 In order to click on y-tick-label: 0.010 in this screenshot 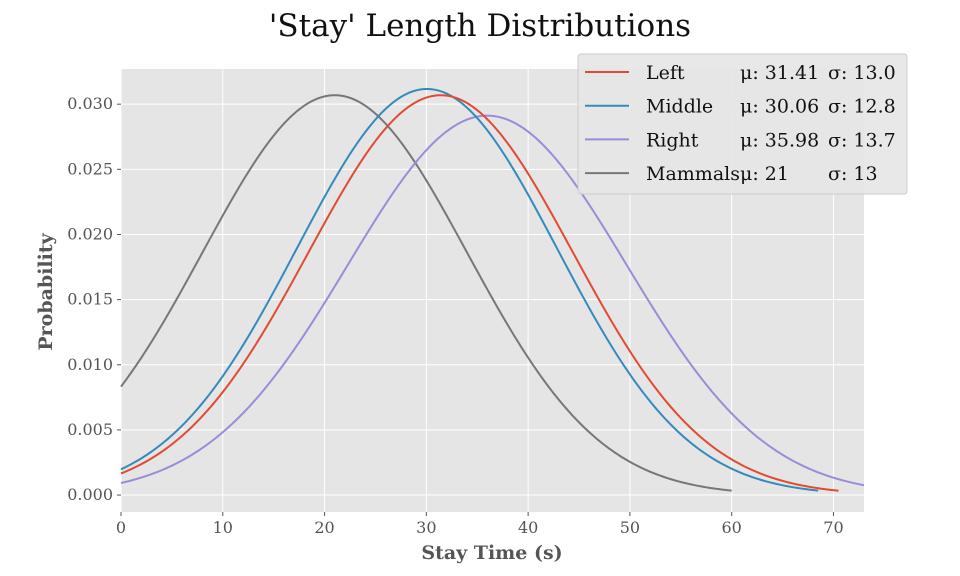, I will do `click(90, 364)`.